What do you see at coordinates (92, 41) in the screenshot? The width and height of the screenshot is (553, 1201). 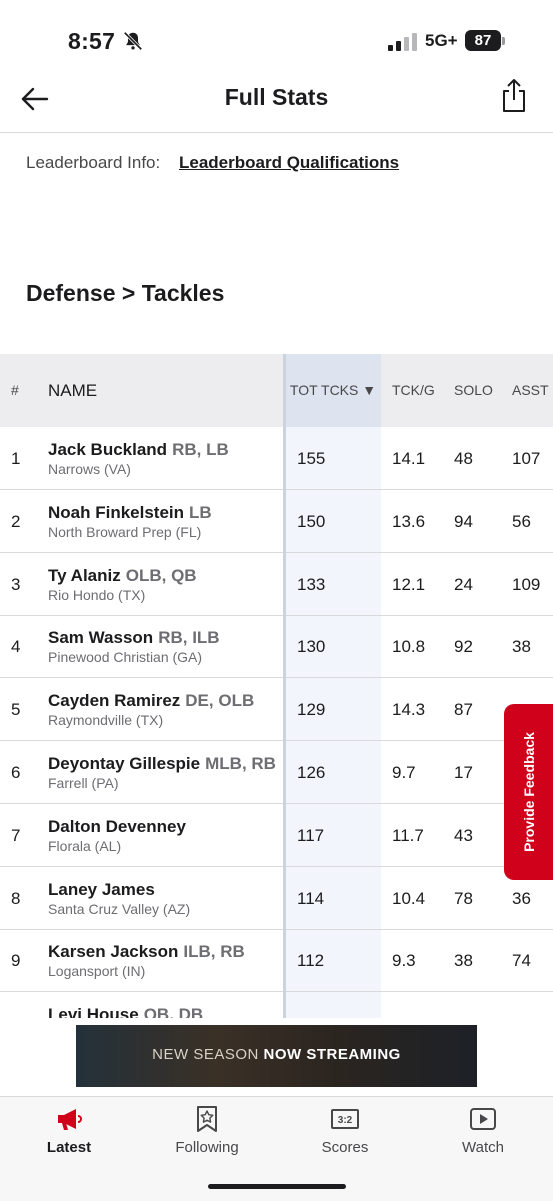 I see `status-time: 8:57` at bounding box center [92, 41].